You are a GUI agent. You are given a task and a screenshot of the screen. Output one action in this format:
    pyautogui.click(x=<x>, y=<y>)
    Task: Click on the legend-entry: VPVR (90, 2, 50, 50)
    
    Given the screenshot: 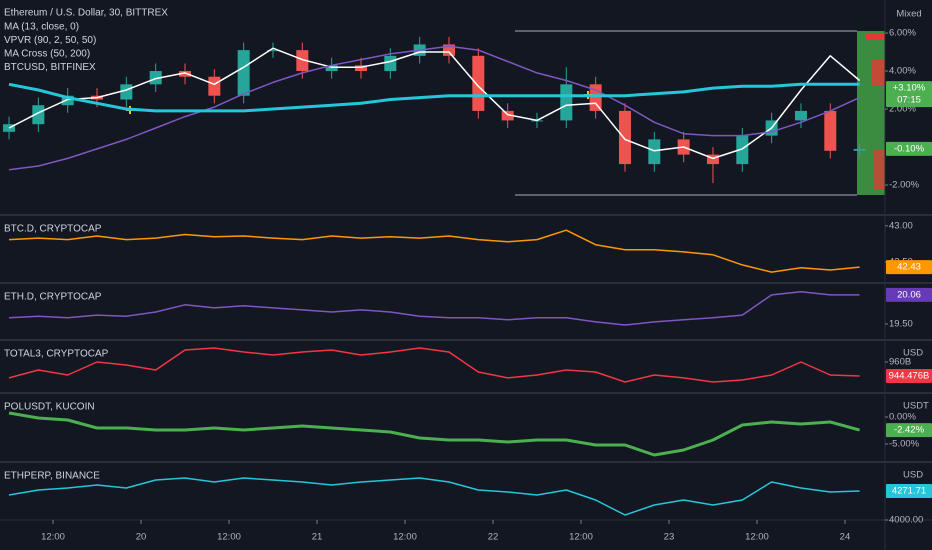 What is the action you would take?
    pyautogui.click(x=50, y=40)
    